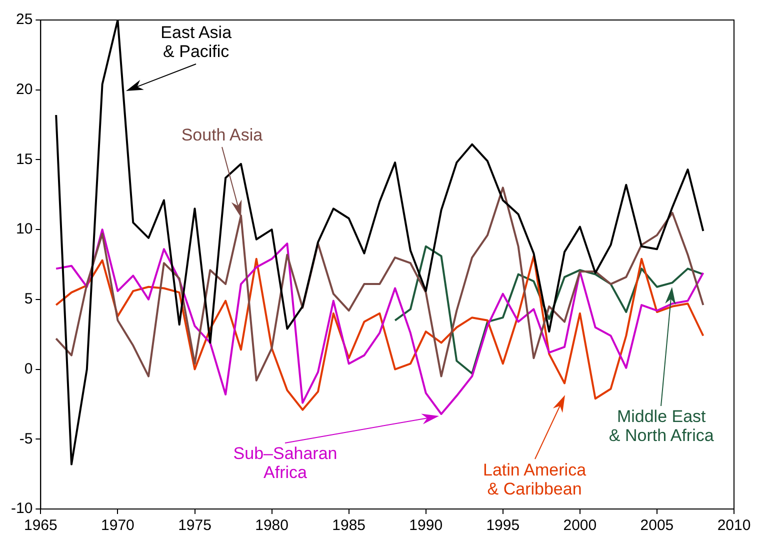 The height and width of the screenshot is (546, 762). What do you see at coordinates (117, 525) in the screenshot?
I see `x-tick-label: 1970` at bounding box center [117, 525].